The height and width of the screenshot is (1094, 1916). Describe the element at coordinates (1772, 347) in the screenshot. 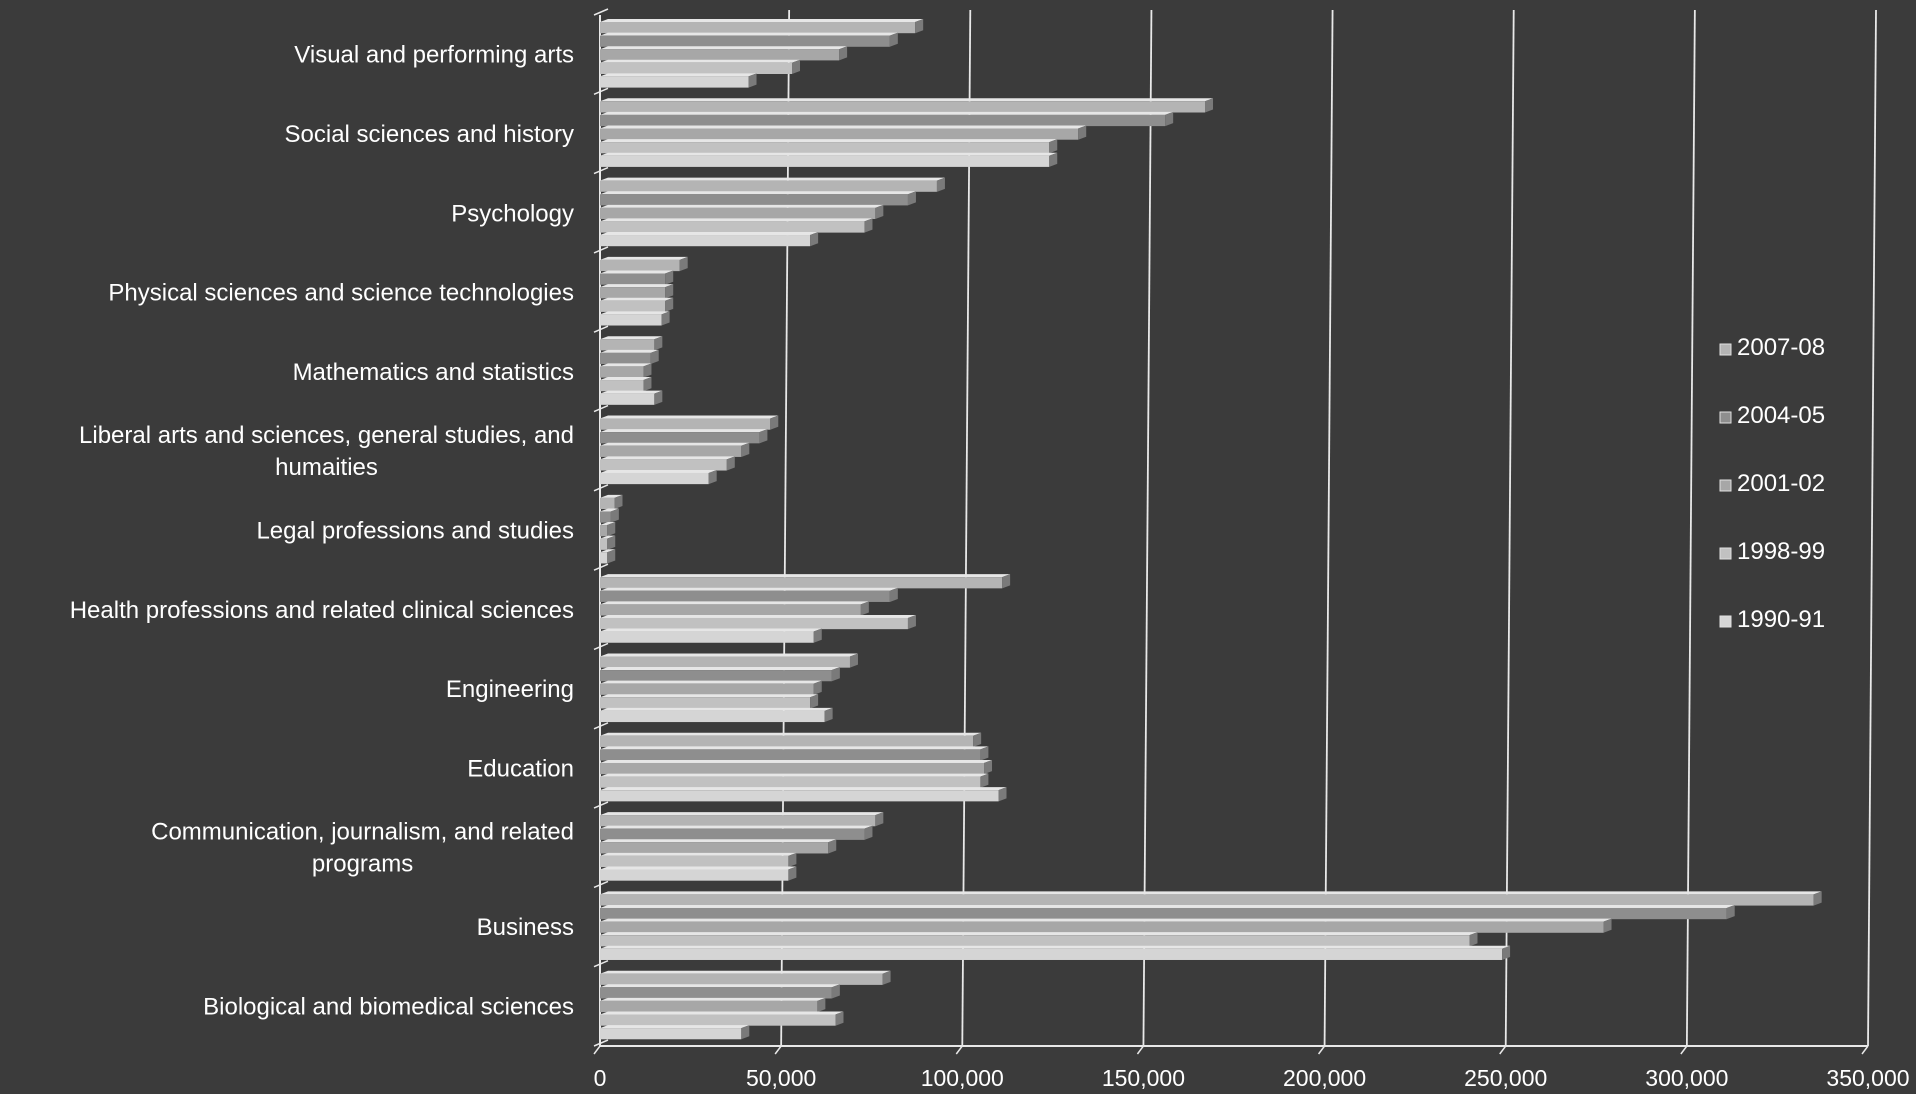

I see `legend-entry: 2007-08` at that location.